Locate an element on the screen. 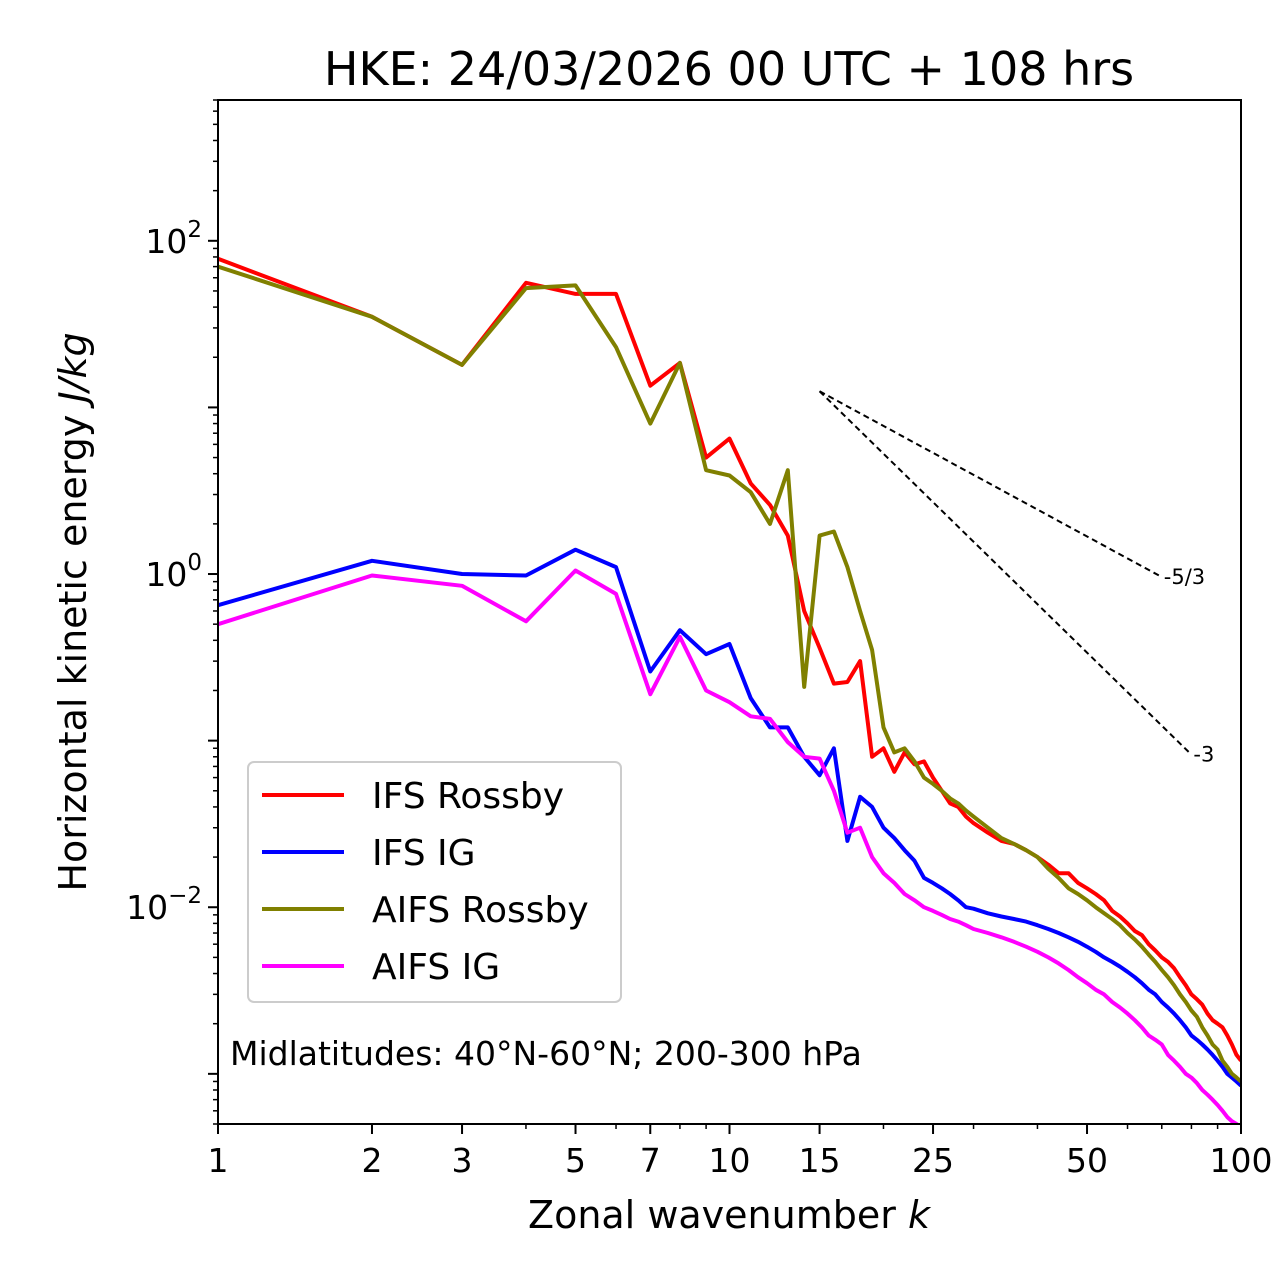 The width and height of the screenshot is (1280, 1288). reference-slopes is located at coordinates (1005, 573).